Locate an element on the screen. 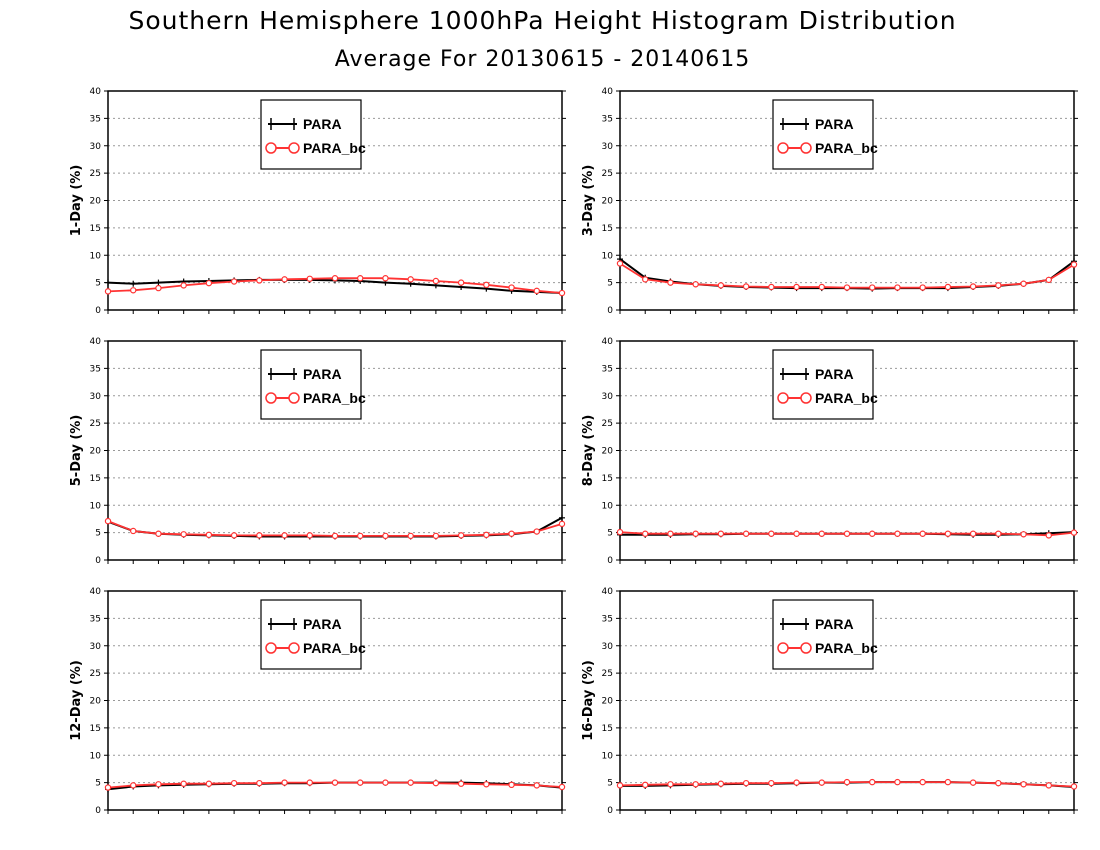  y-axis-label: 8-Day (%) is located at coordinates (588, 451).